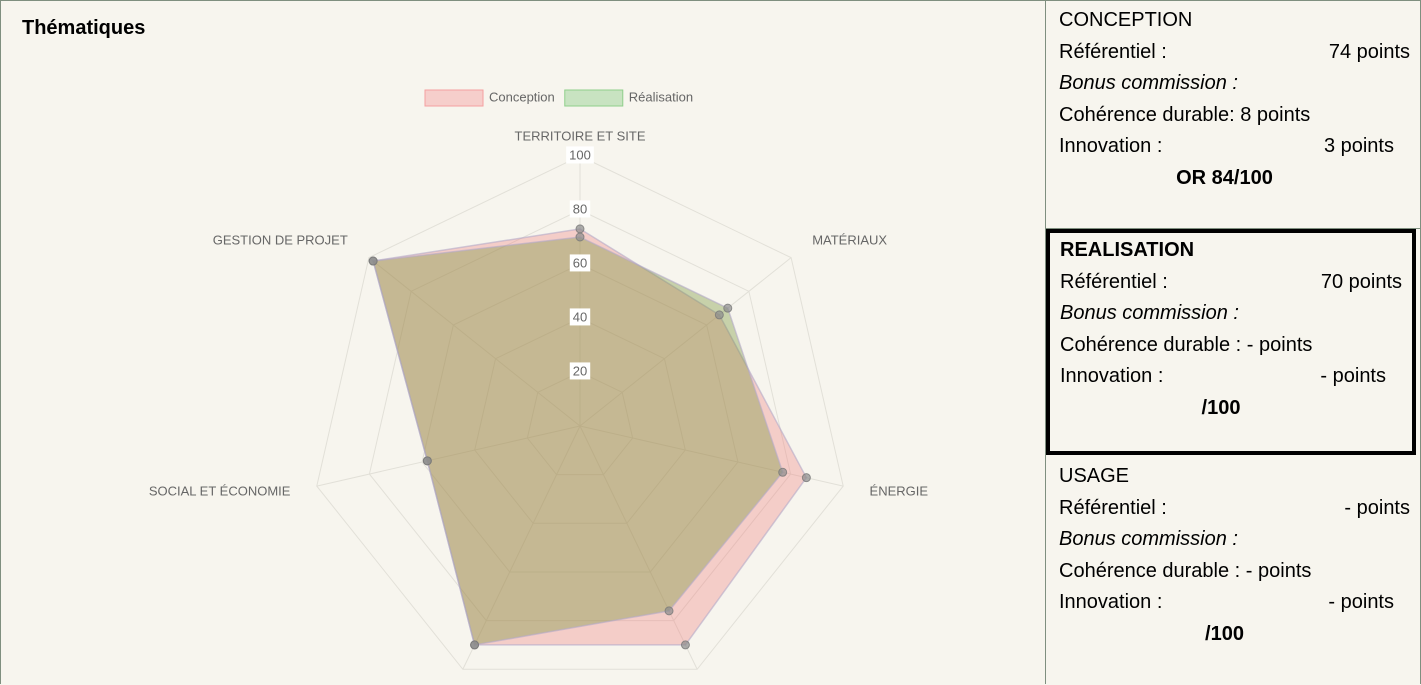  I want to click on row-value: 74 points, so click(1369, 51).